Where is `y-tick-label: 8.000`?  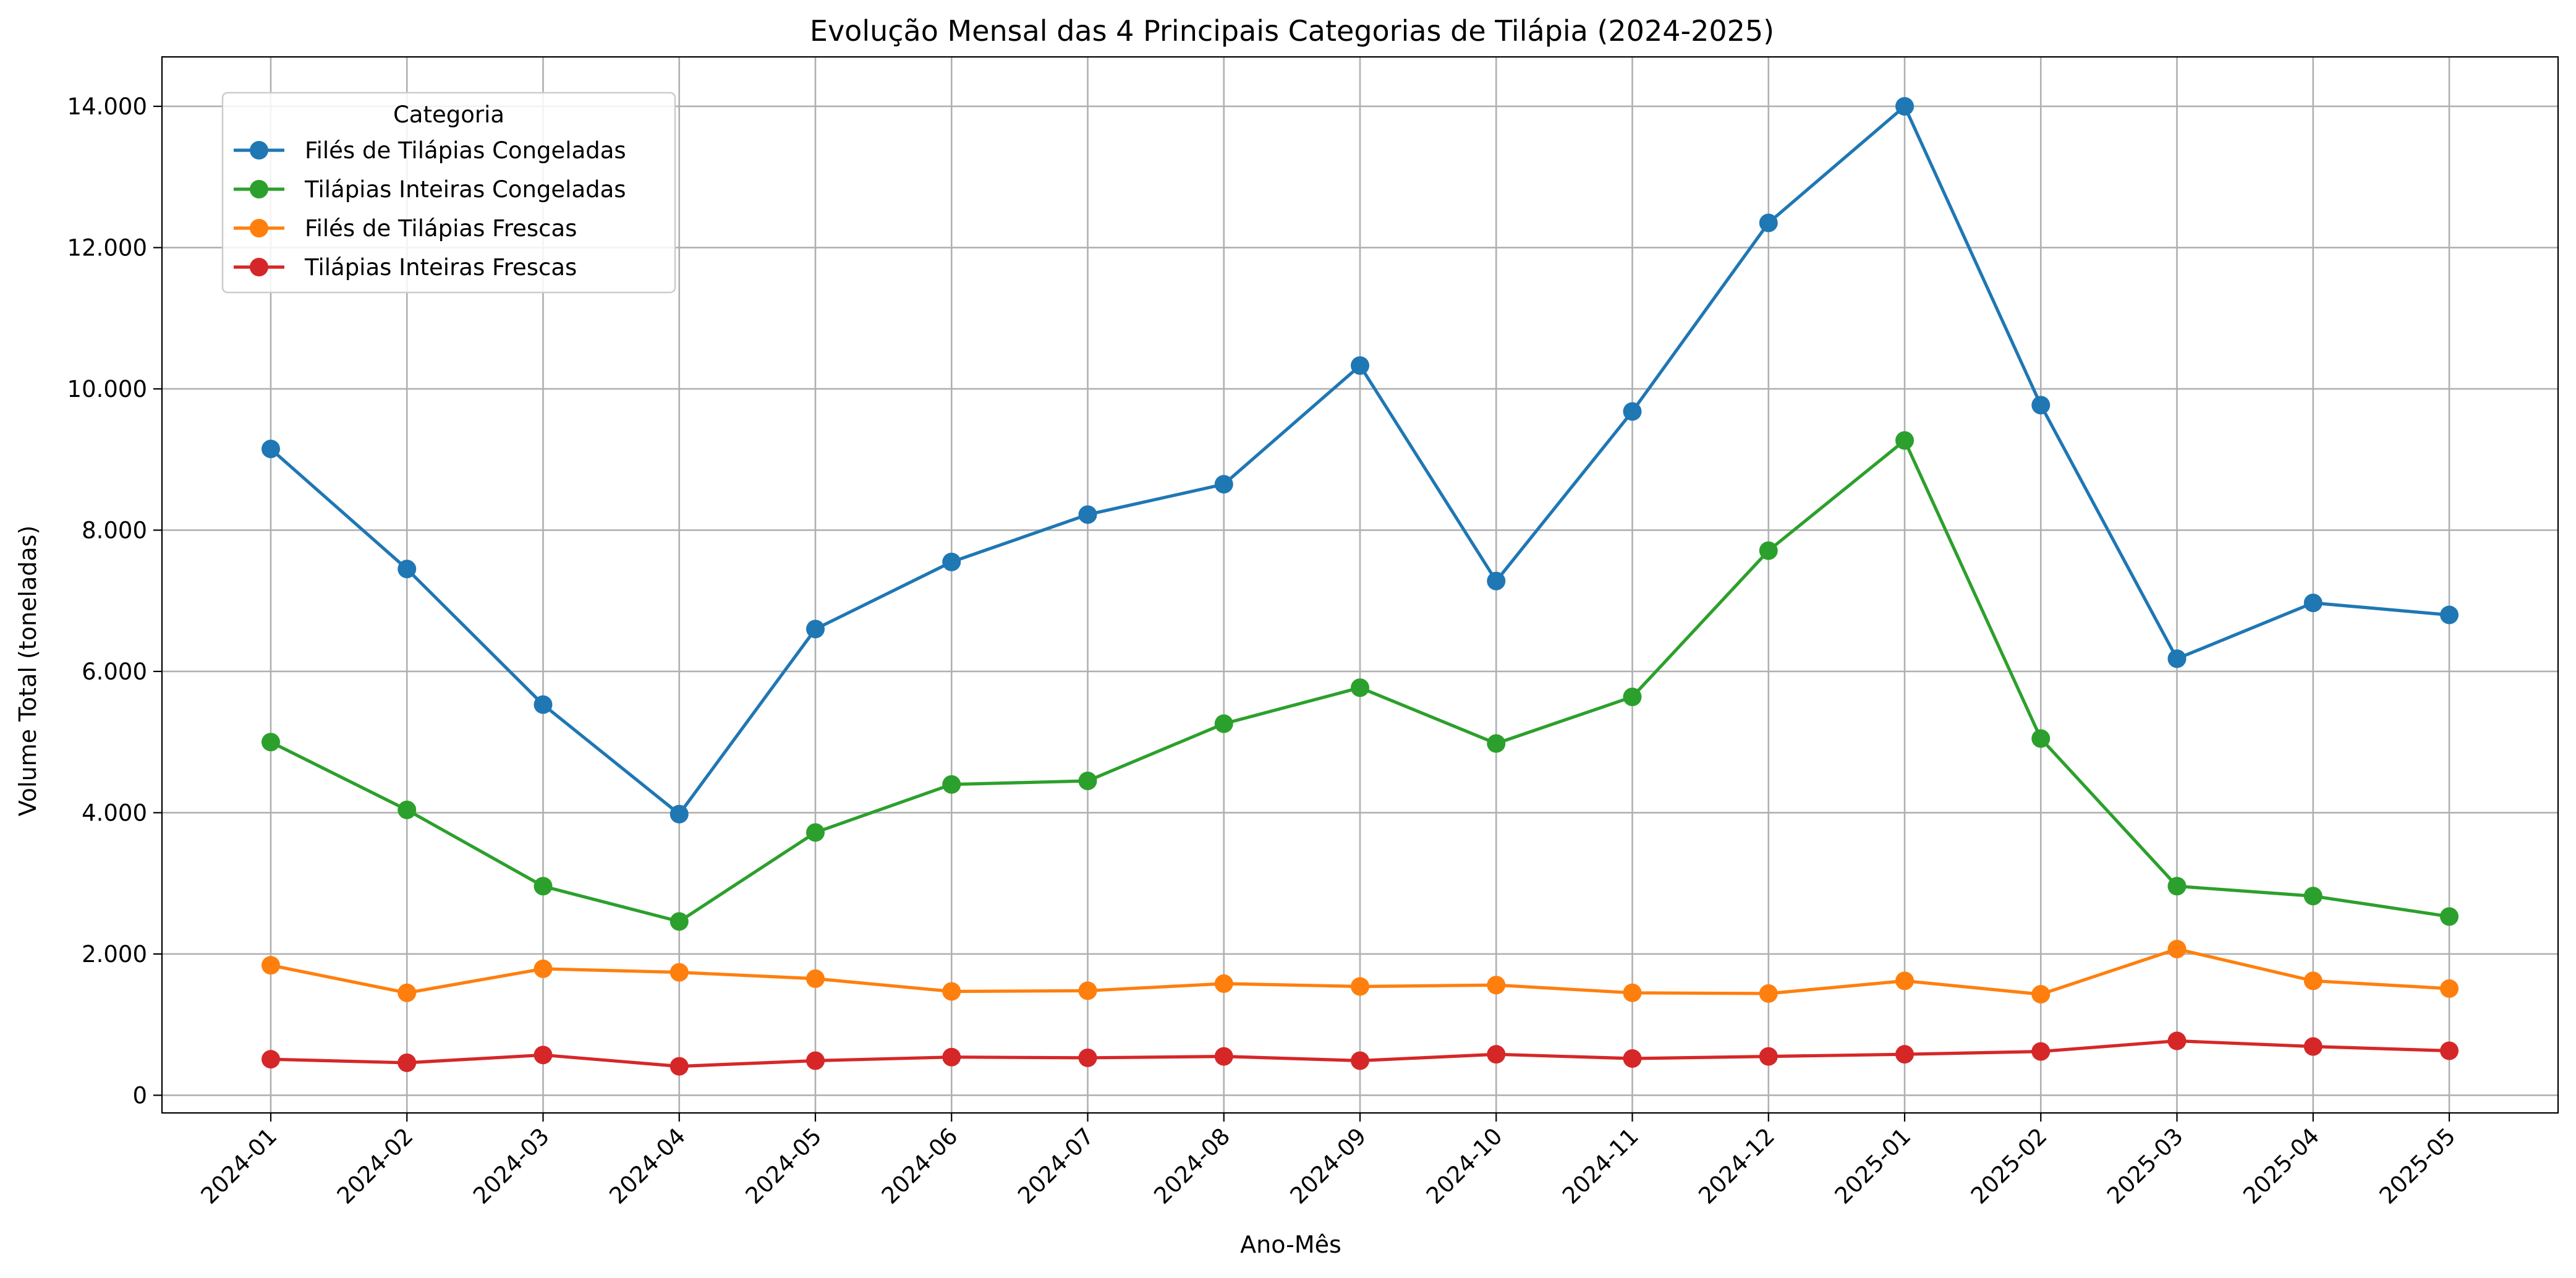 y-tick-label: 8.000 is located at coordinates (114, 530).